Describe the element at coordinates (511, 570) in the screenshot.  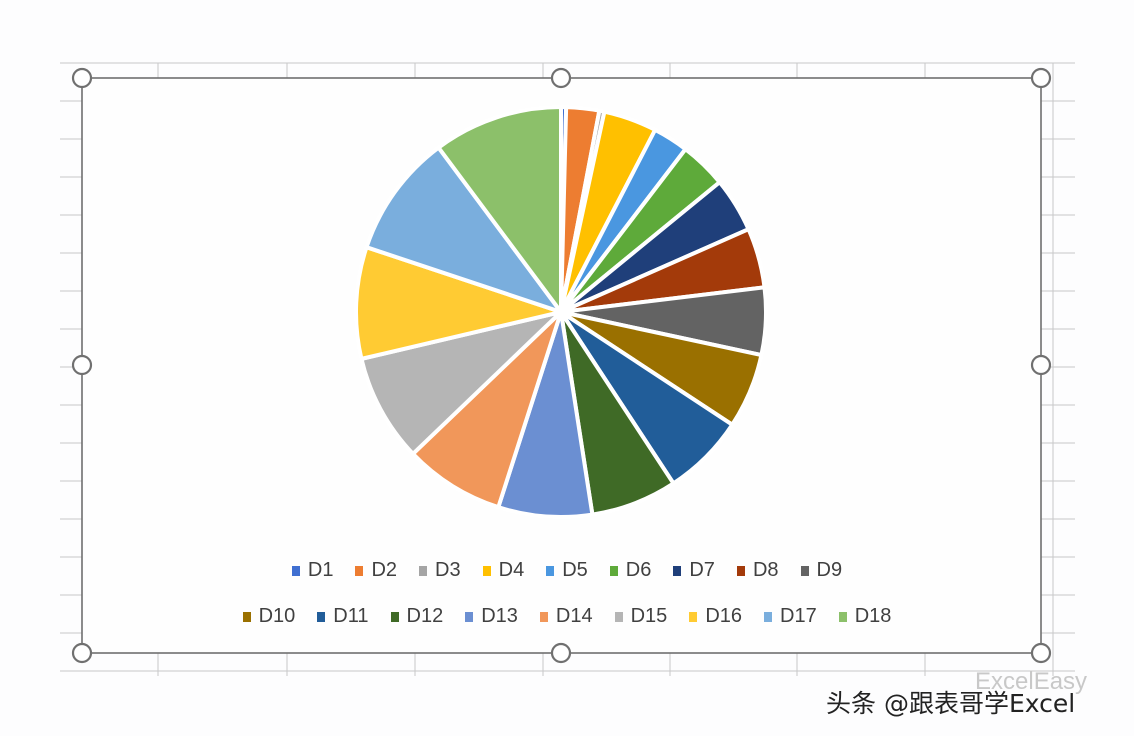
I see `legend-label: D4` at that location.